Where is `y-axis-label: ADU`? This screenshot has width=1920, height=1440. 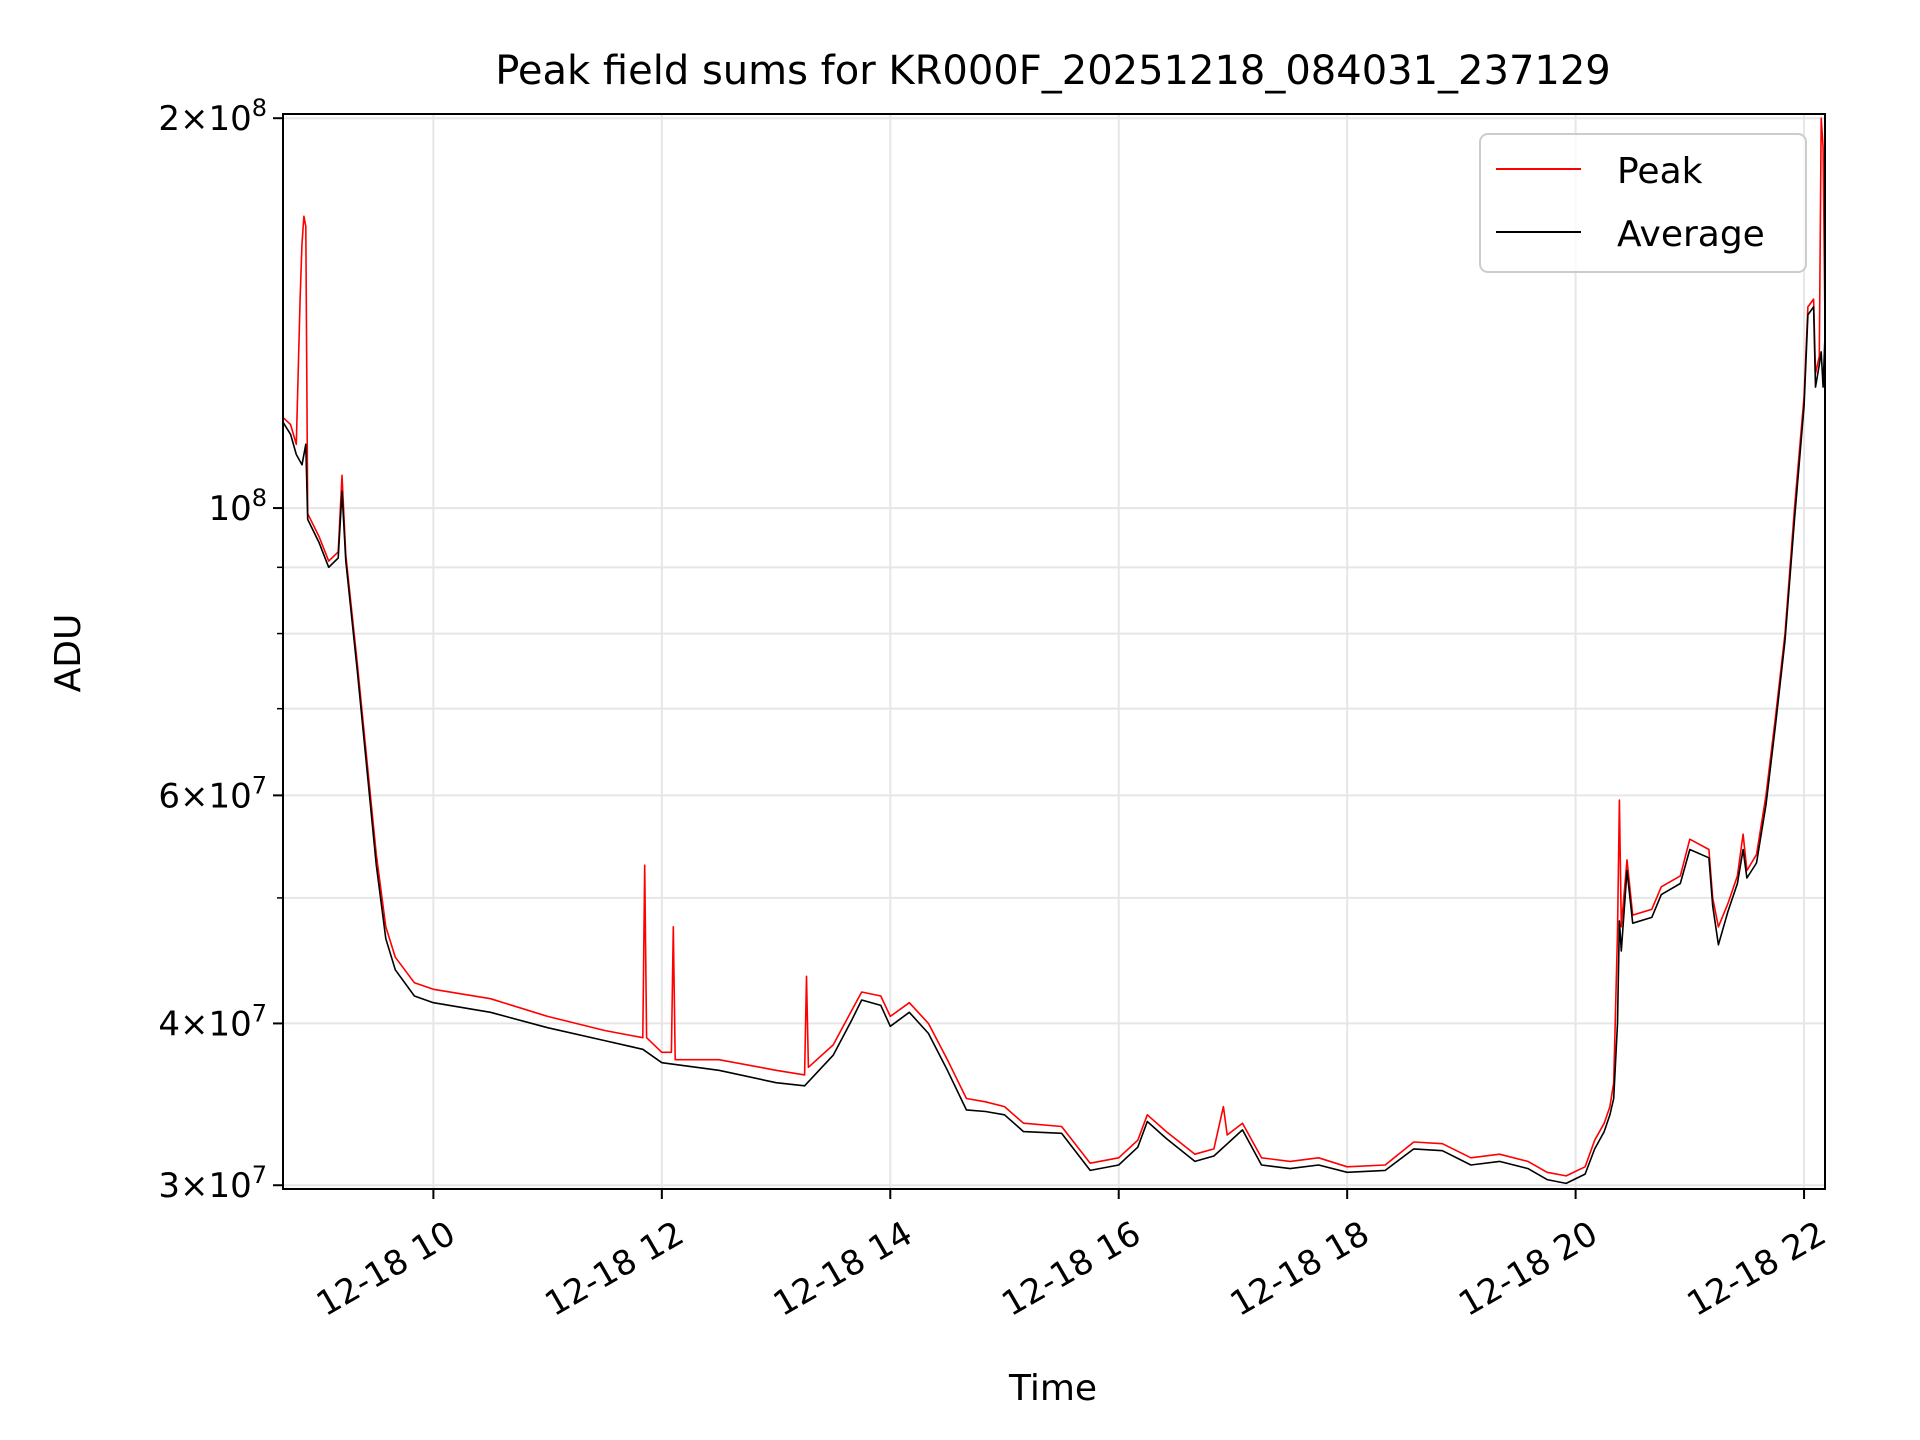
y-axis-label: ADU is located at coordinates (68, 653).